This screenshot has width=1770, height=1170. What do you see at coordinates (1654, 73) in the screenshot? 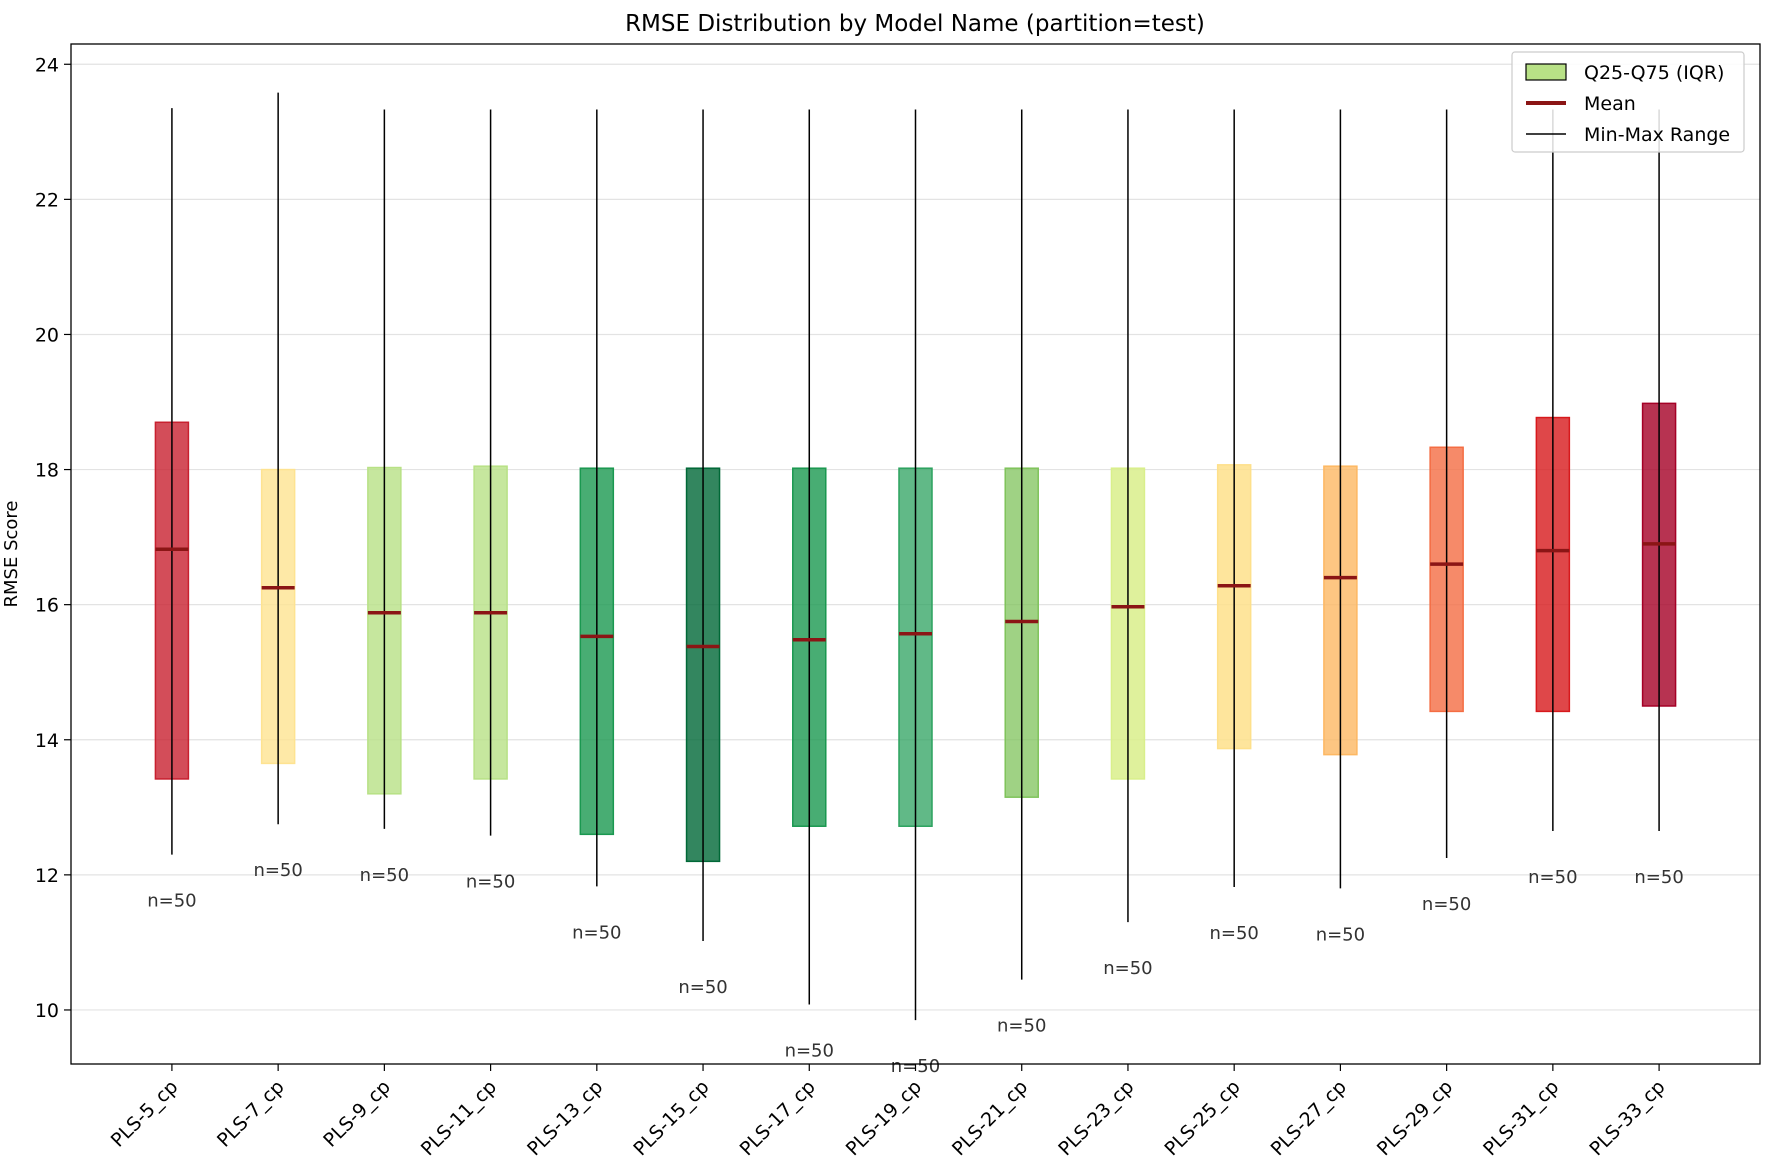
I see `legend-label-iqr: Q25-Q75 (IQR)` at bounding box center [1654, 73].